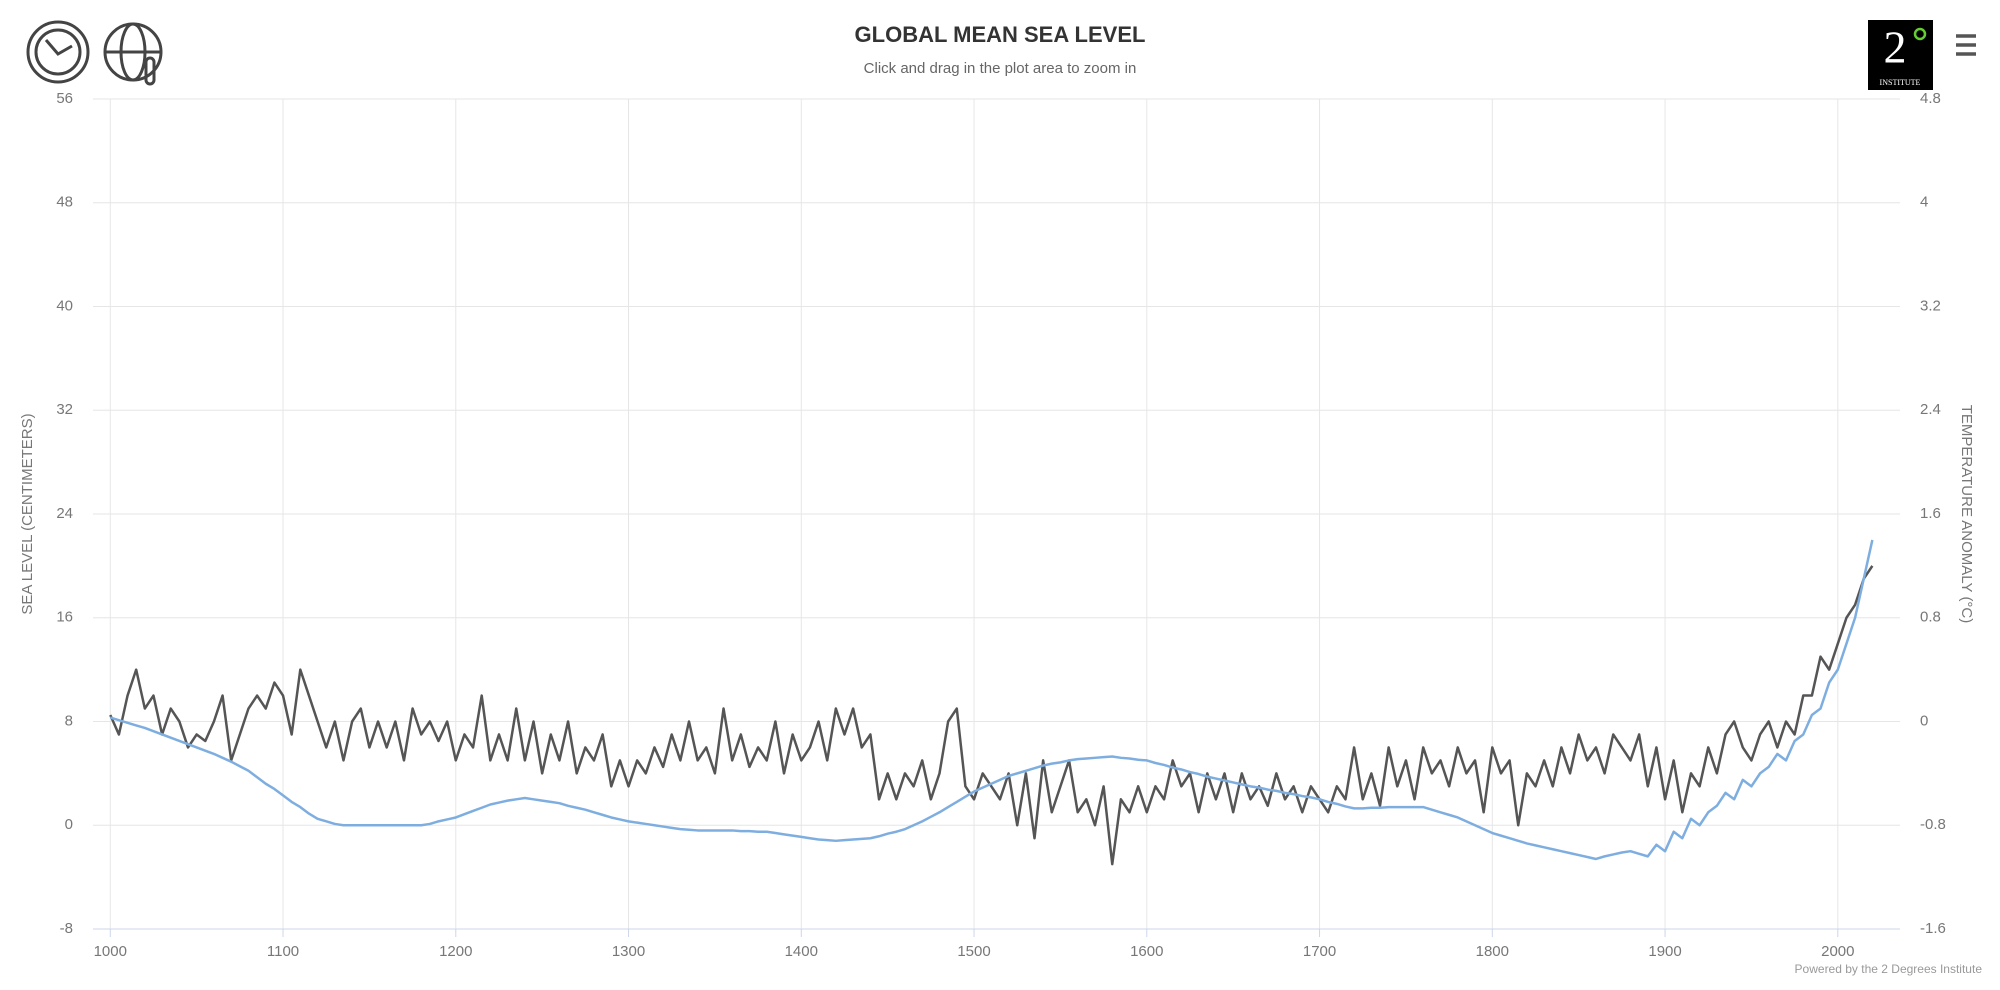 This screenshot has width=2000, height=990. Describe the element at coordinates (1930, 98) in the screenshot. I see `y2-tick-label: 4.8` at that location.